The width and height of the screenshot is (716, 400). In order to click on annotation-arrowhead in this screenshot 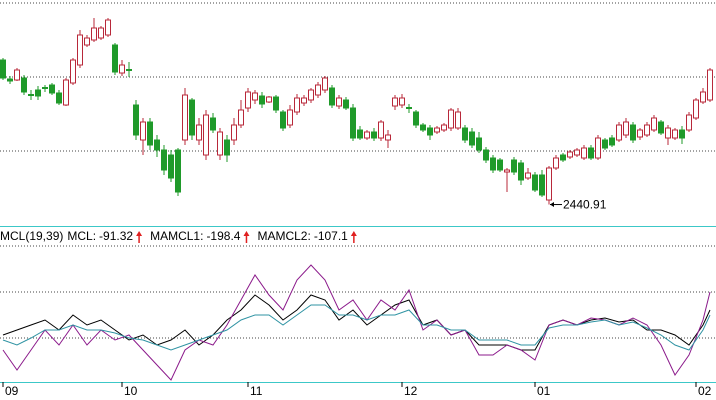, I will do `click(552, 205)`.